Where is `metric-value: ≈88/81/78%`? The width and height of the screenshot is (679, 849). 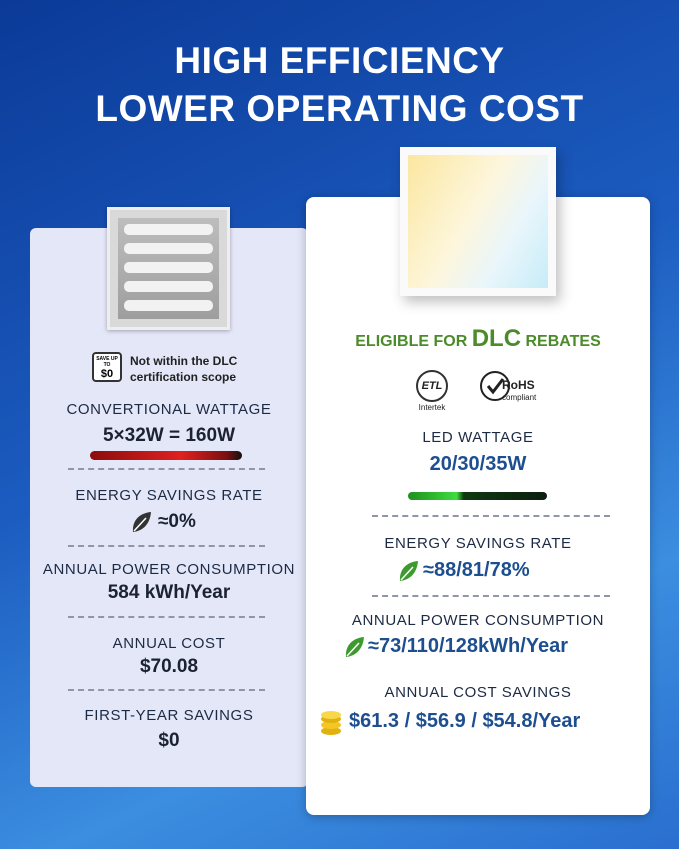 metric-value: ≈88/81/78% is located at coordinates (476, 570).